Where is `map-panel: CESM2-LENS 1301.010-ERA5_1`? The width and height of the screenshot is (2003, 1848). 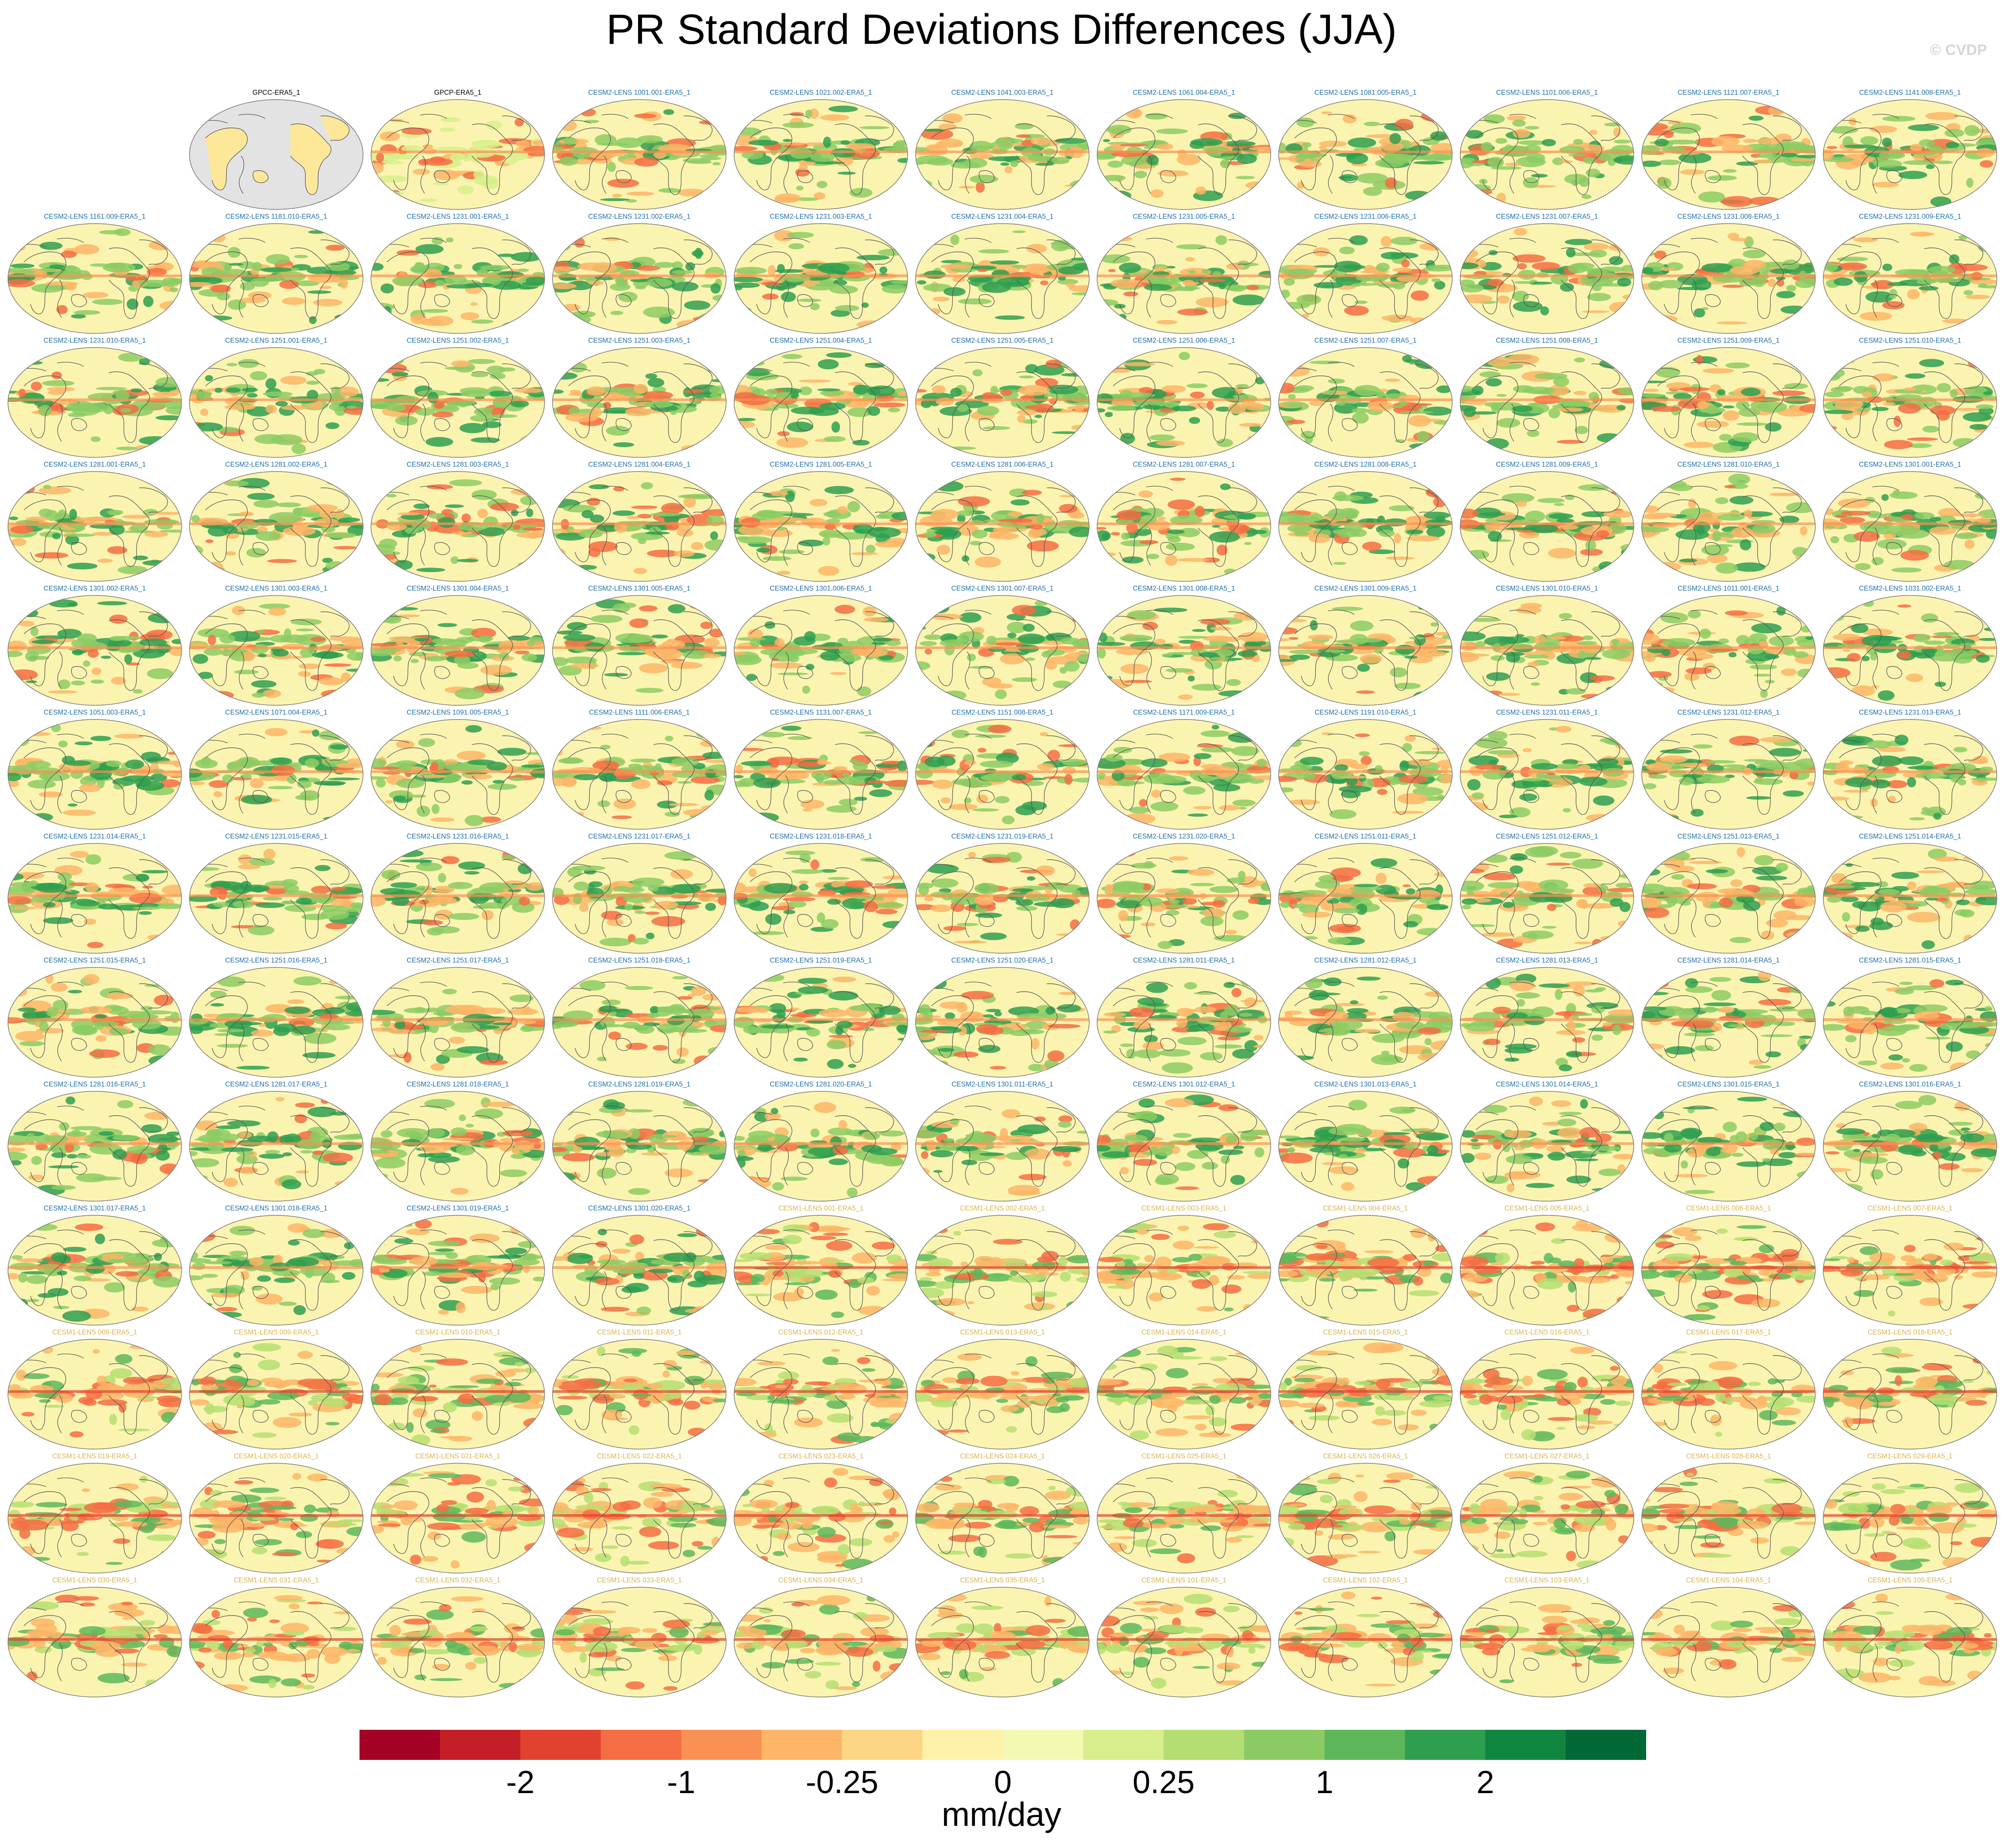
map-panel: CESM2-LENS 1301.010-ERA5_1 is located at coordinates (1547, 646).